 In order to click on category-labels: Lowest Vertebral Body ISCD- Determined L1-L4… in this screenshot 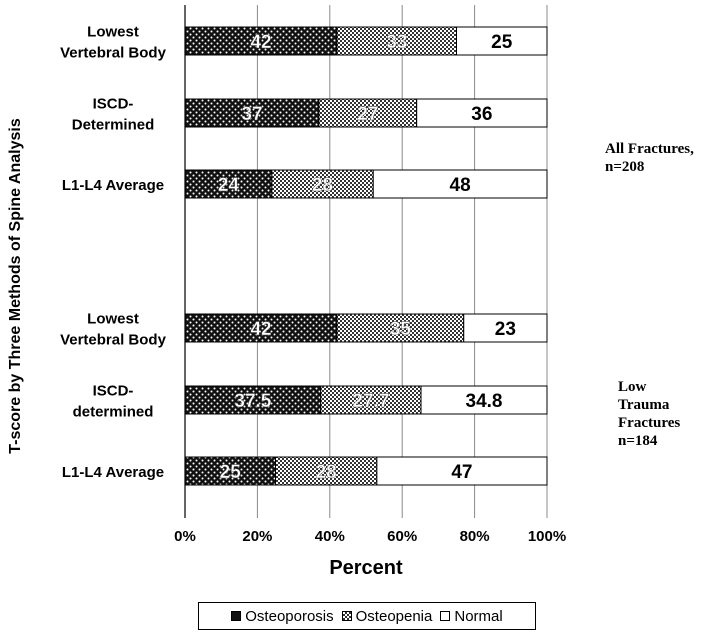, I will do `click(113, 253)`.